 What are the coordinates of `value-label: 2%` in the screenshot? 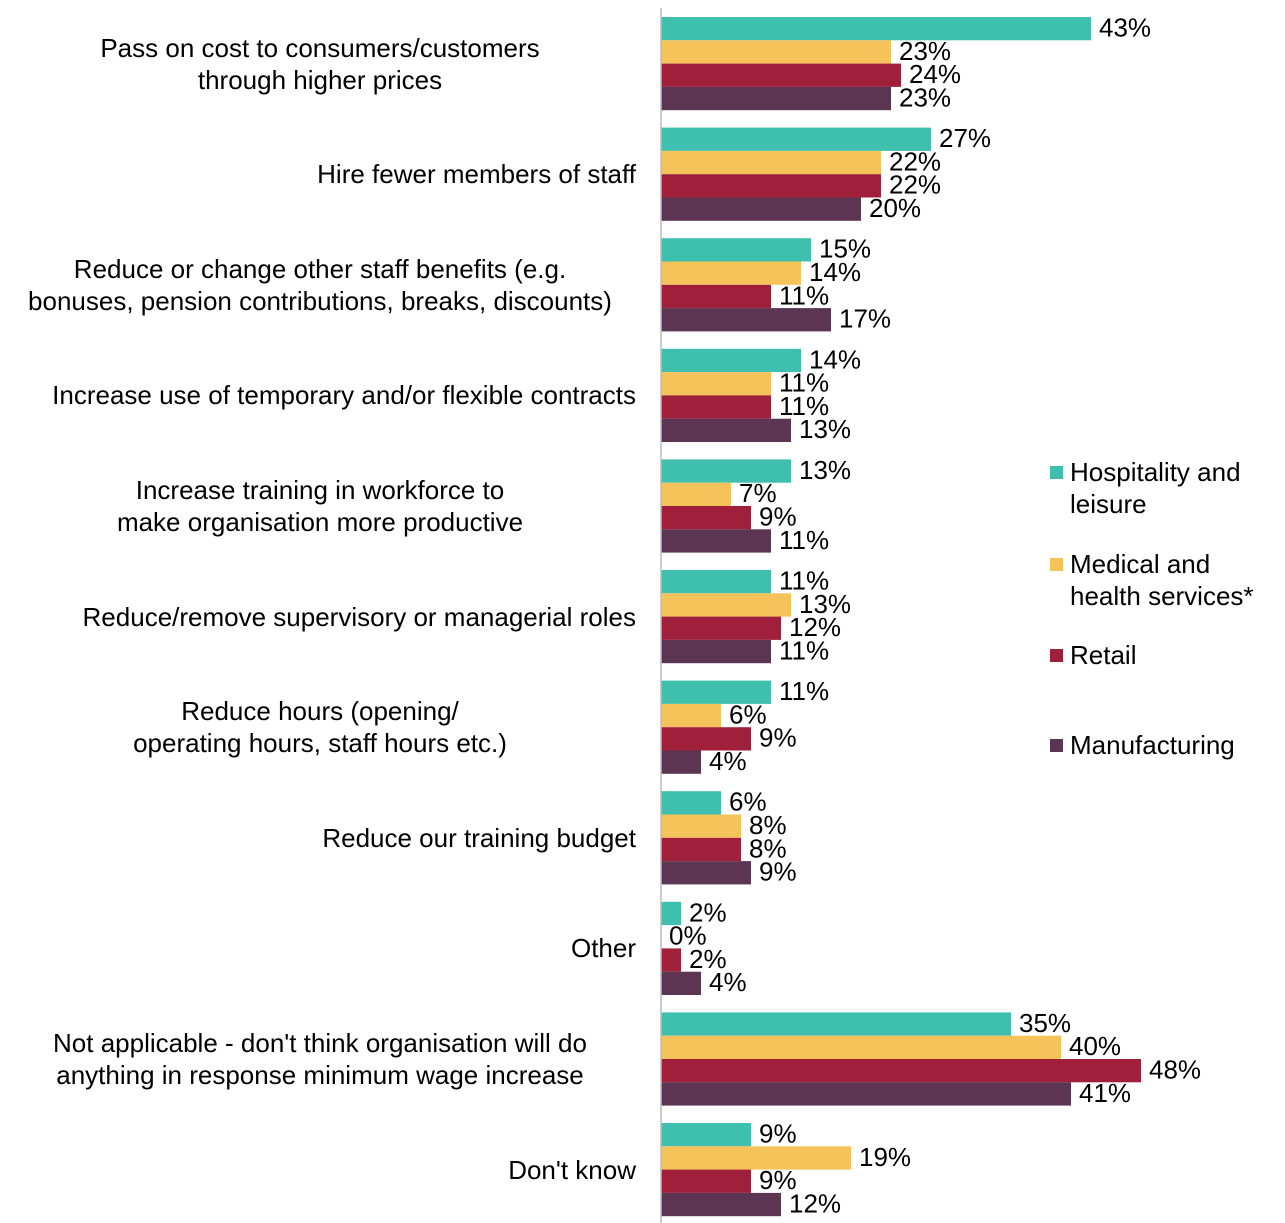 It's located at (708, 912).